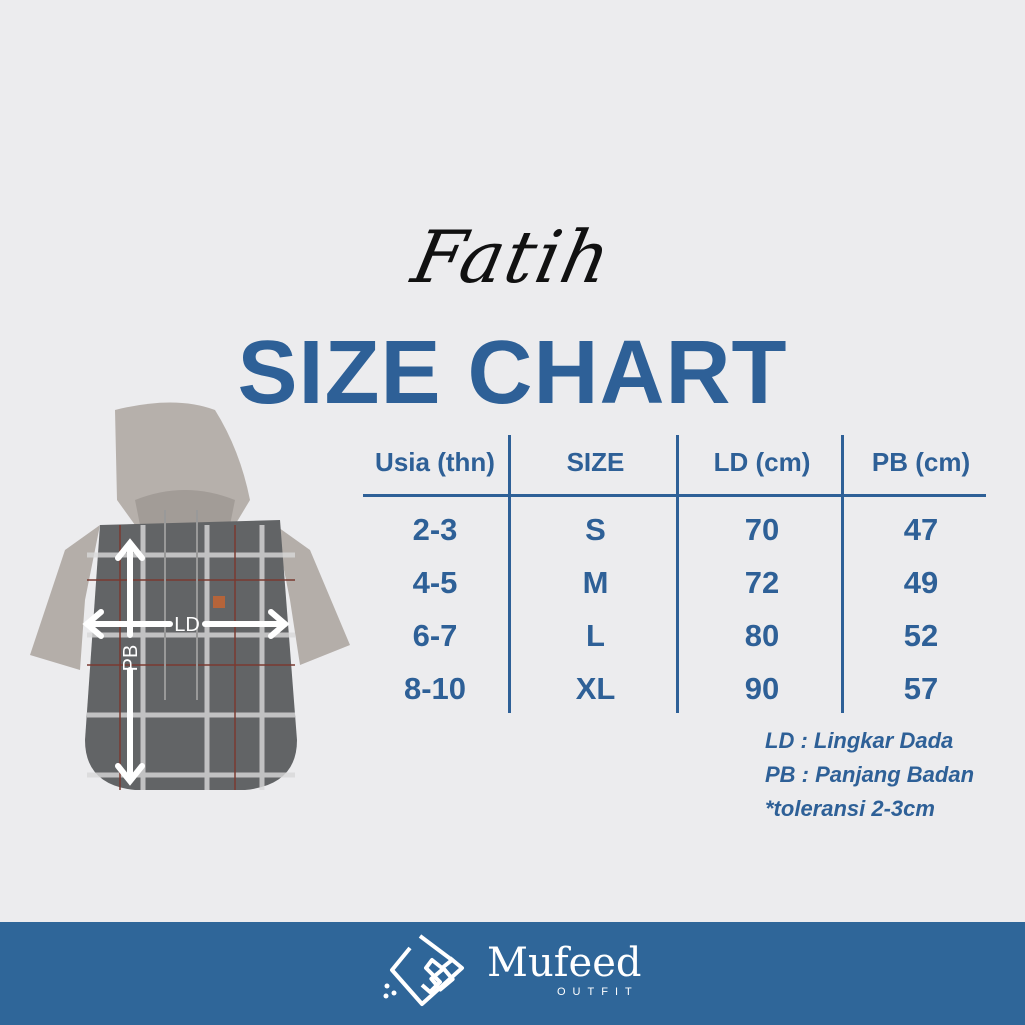 The width and height of the screenshot is (1025, 1025). I want to click on note-ld: LD : Lingkar Dada, so click(859, 740).